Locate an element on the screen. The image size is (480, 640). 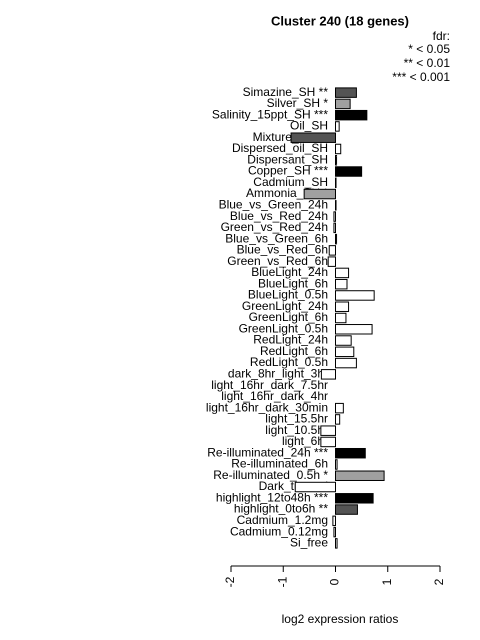
x-tick-label: -2 is located at coordinates (230, 581).